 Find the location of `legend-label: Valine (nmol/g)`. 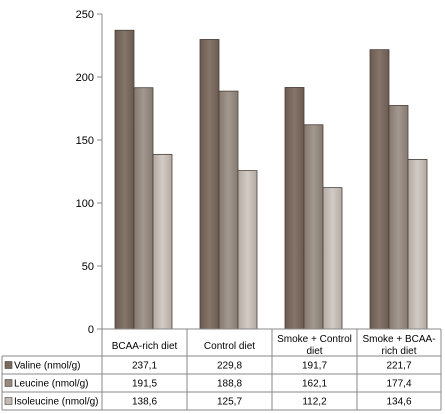

legend-label: Valine (nmol/g) is located at coordinates (47, 366).